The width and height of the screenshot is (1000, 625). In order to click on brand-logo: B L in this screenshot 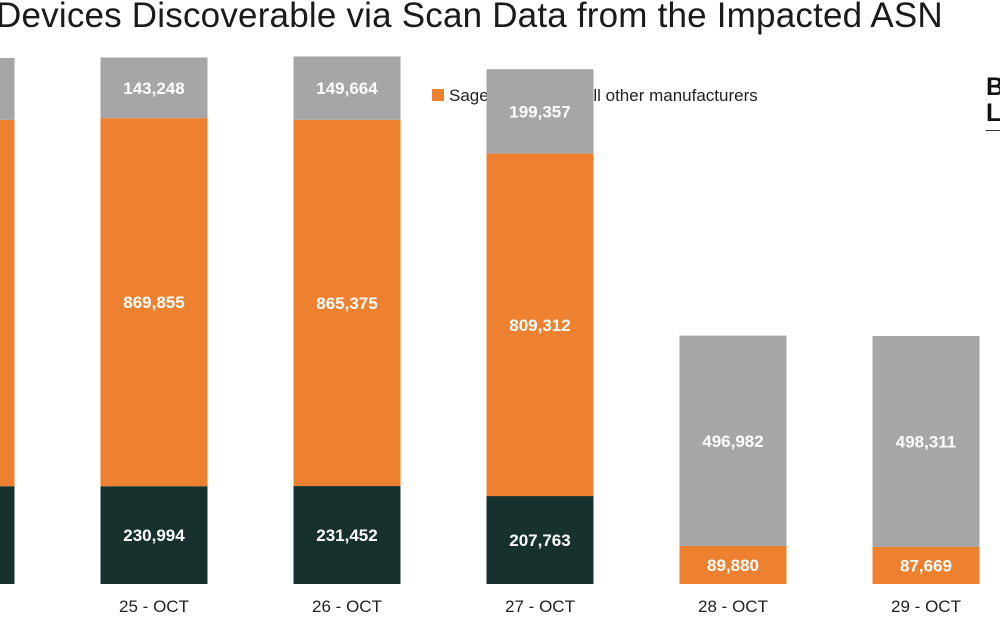, I will do `click(993, 102)`.